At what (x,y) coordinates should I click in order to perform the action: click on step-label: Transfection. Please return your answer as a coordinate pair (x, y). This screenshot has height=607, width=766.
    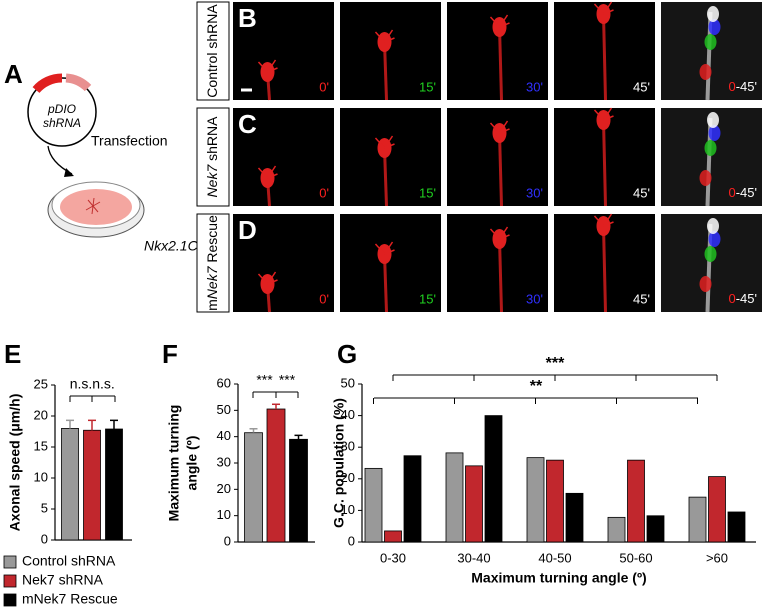
    Looking at the image, I should click on (129, 141).